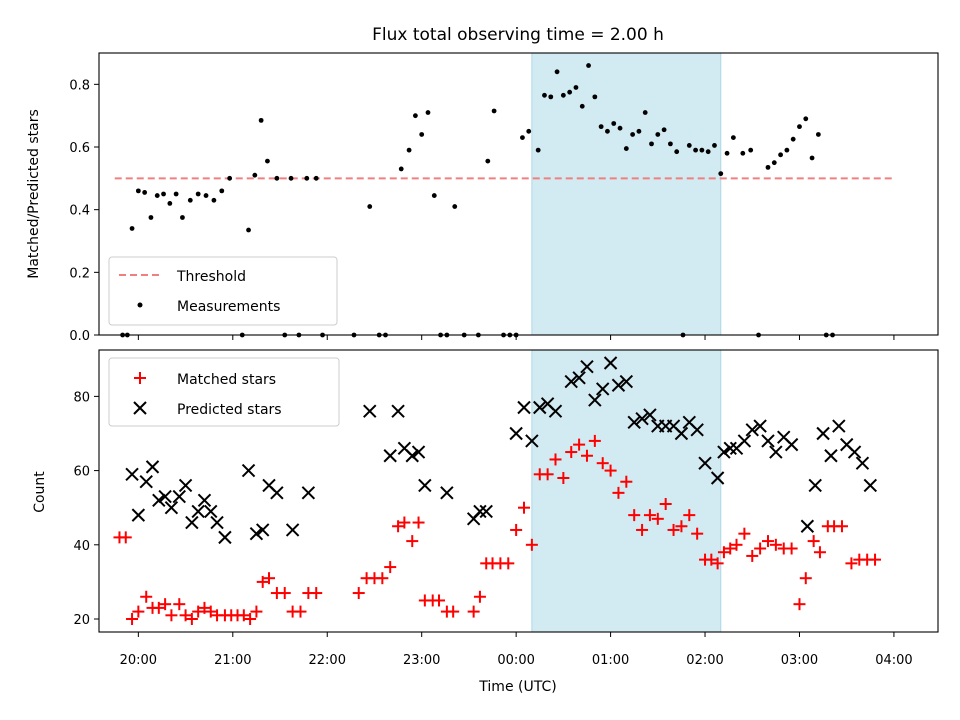  I want to click on x-tick-label: 03:00, so click(799, 660).